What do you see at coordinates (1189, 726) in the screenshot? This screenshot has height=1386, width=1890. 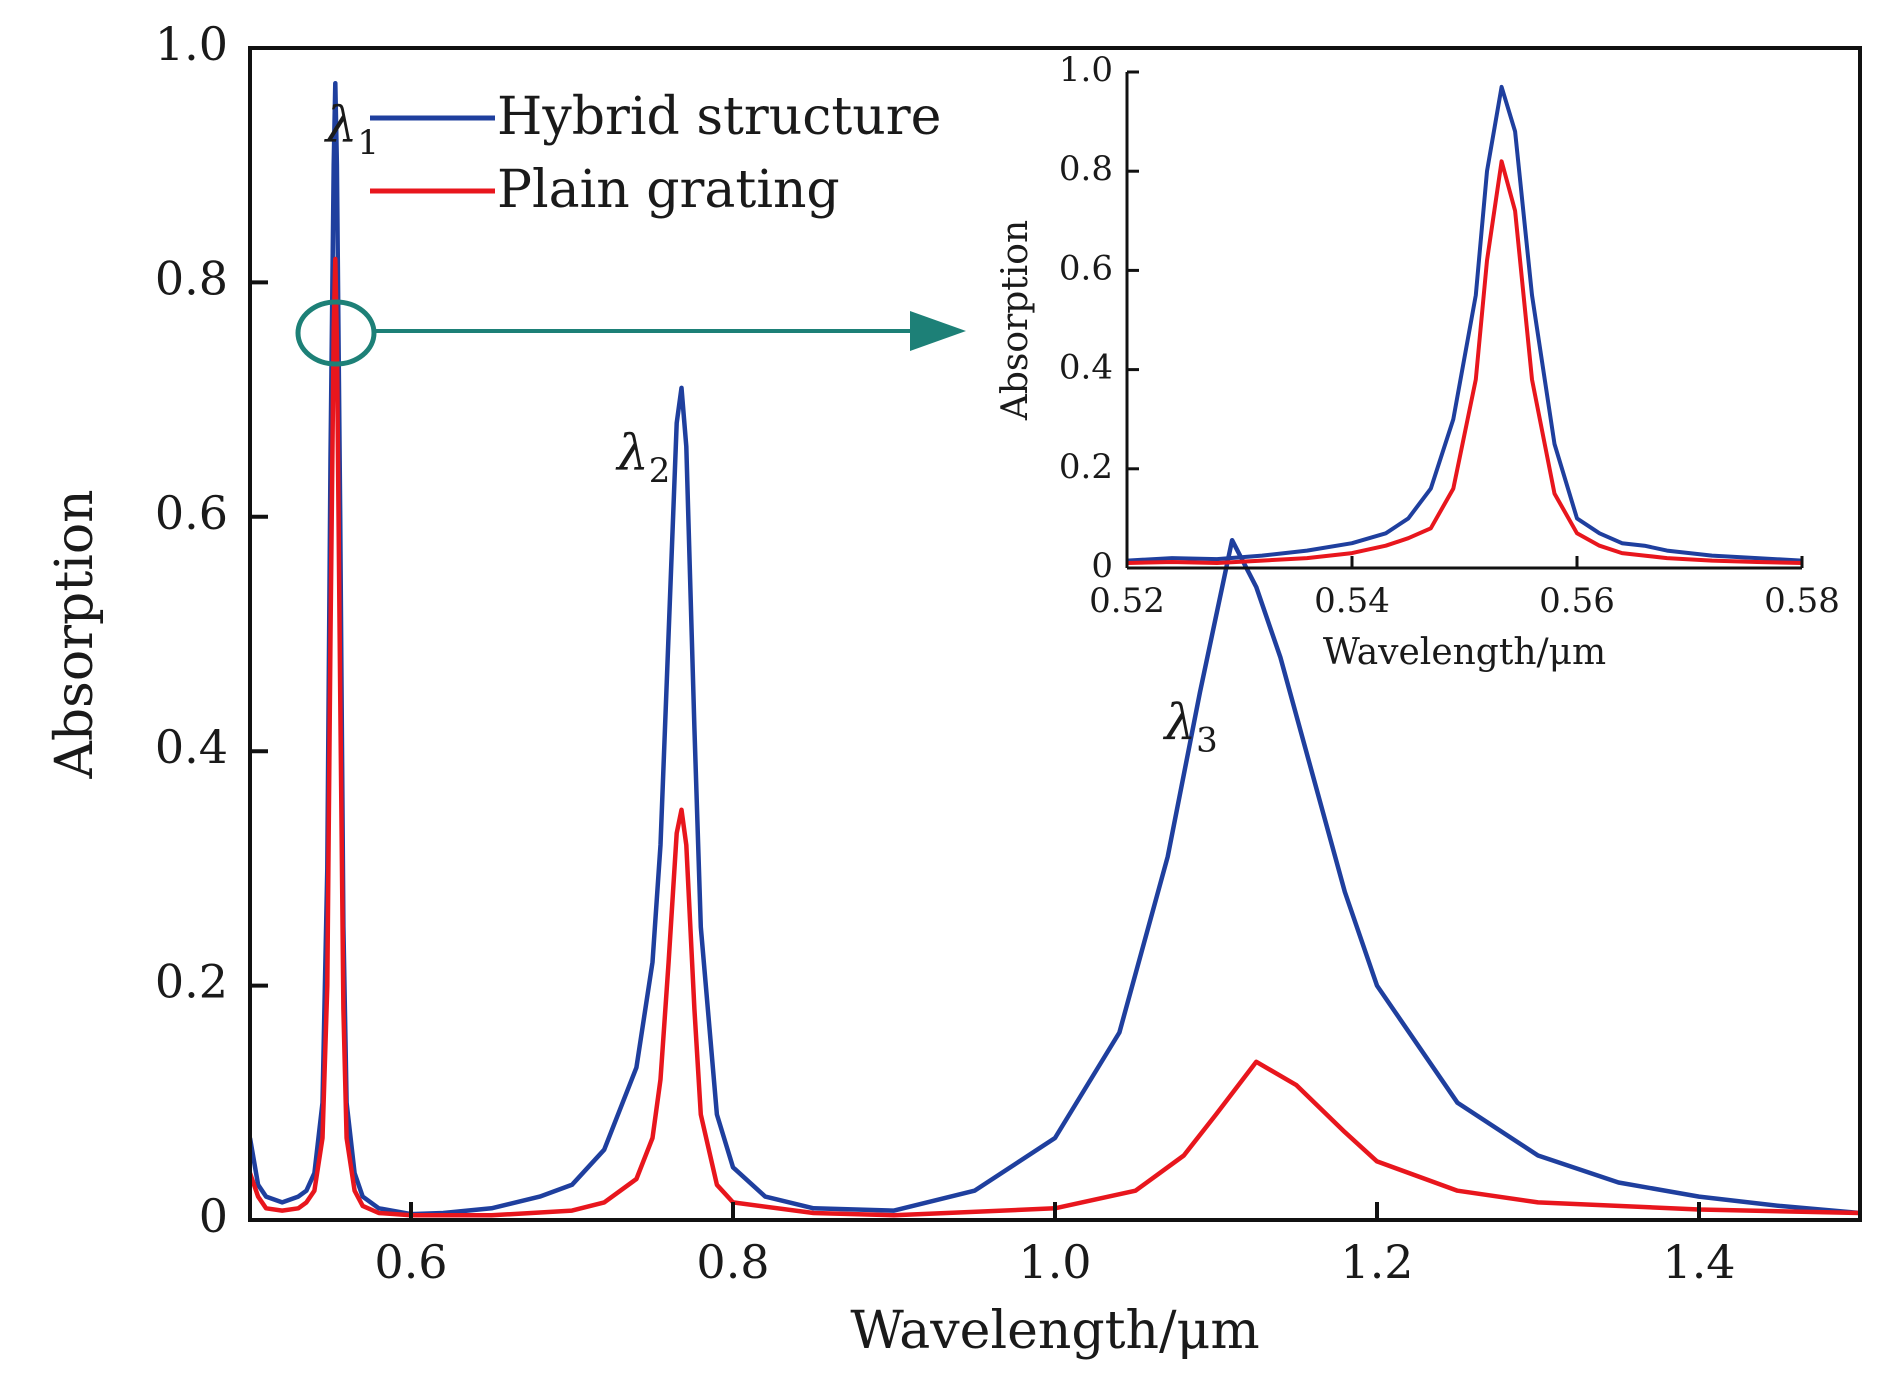 I see `peak-annotation-3: λ3` at bounding box center [1189, 726].